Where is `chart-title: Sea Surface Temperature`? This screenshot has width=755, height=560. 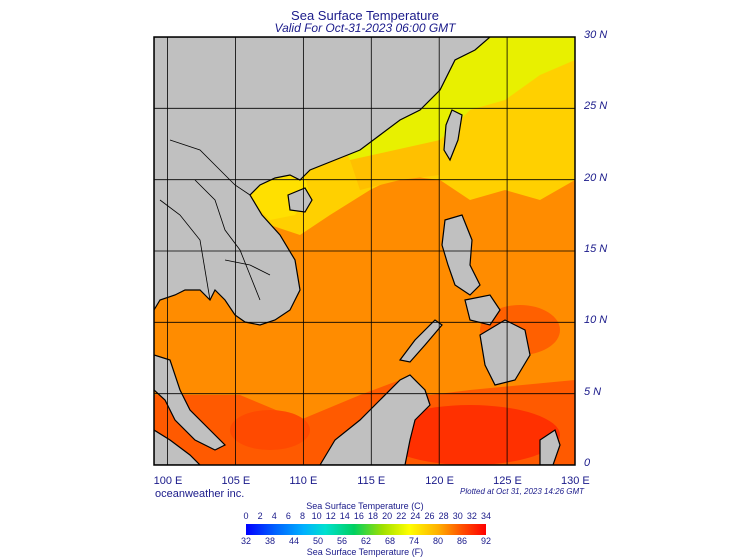 chart-title: Sea Surface Temperature is located at coordinates (365, 15).